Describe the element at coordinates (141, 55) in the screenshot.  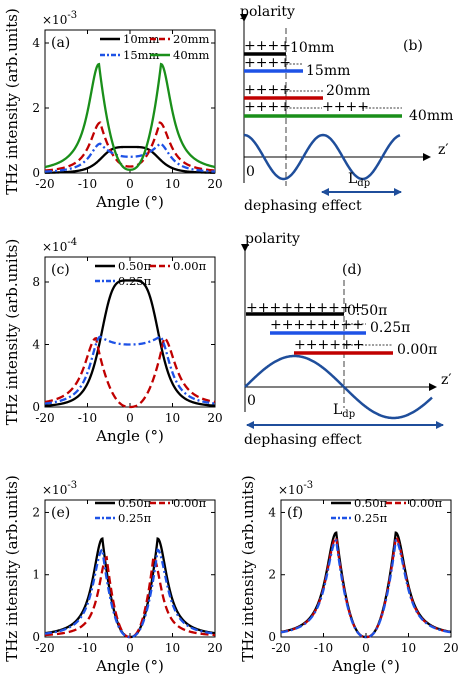
I see `legend-label-a-2: 15mm` at that location.